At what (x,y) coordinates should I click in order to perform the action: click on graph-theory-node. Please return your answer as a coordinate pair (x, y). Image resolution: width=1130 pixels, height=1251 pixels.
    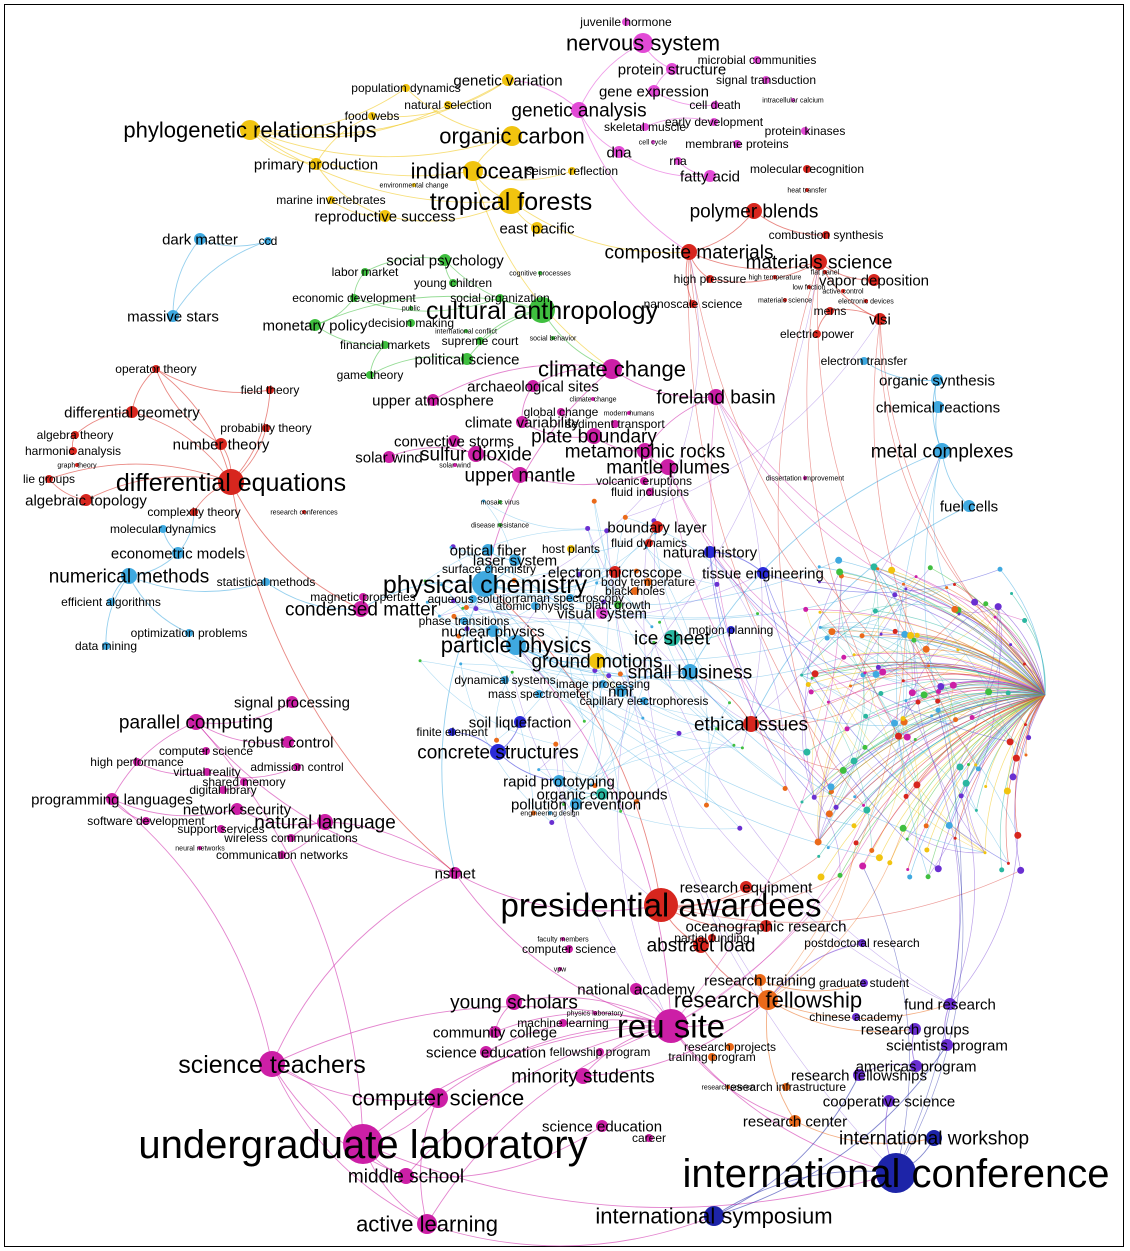
    Looking at the image, I should click on (77, 465).